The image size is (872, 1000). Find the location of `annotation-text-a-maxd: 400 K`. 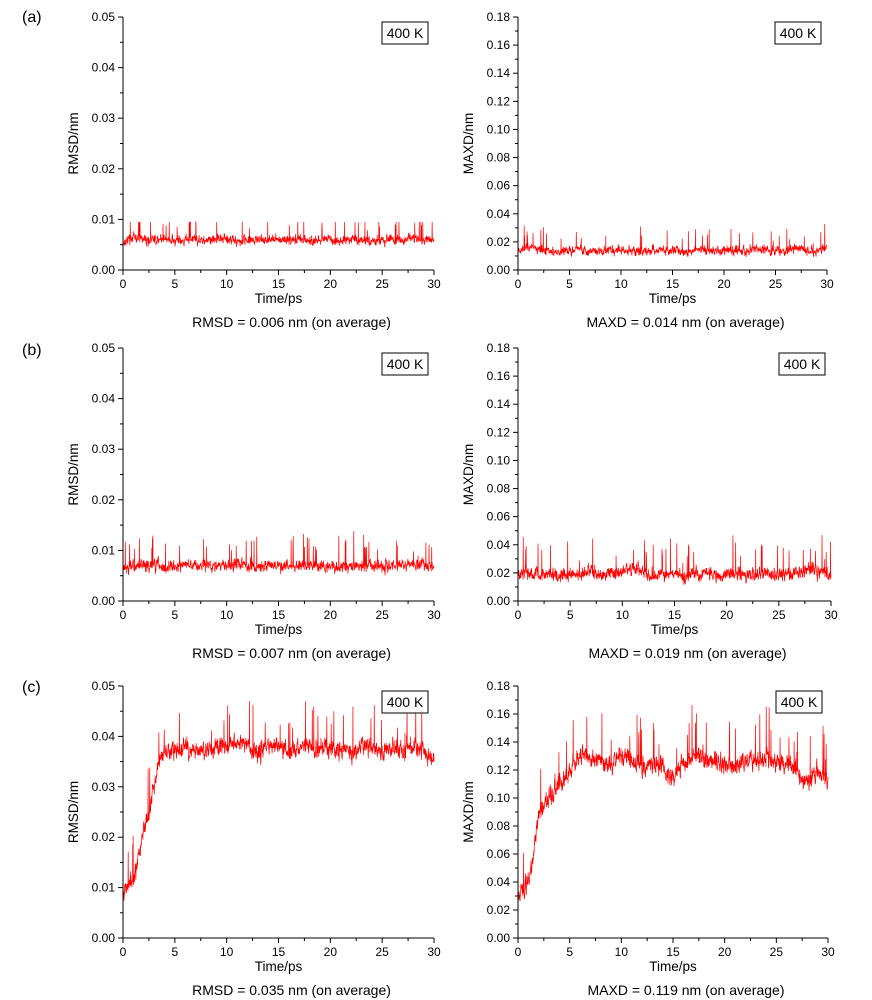

annotation-text-a-maxd: 400 K is located at coordinates (798, 33).